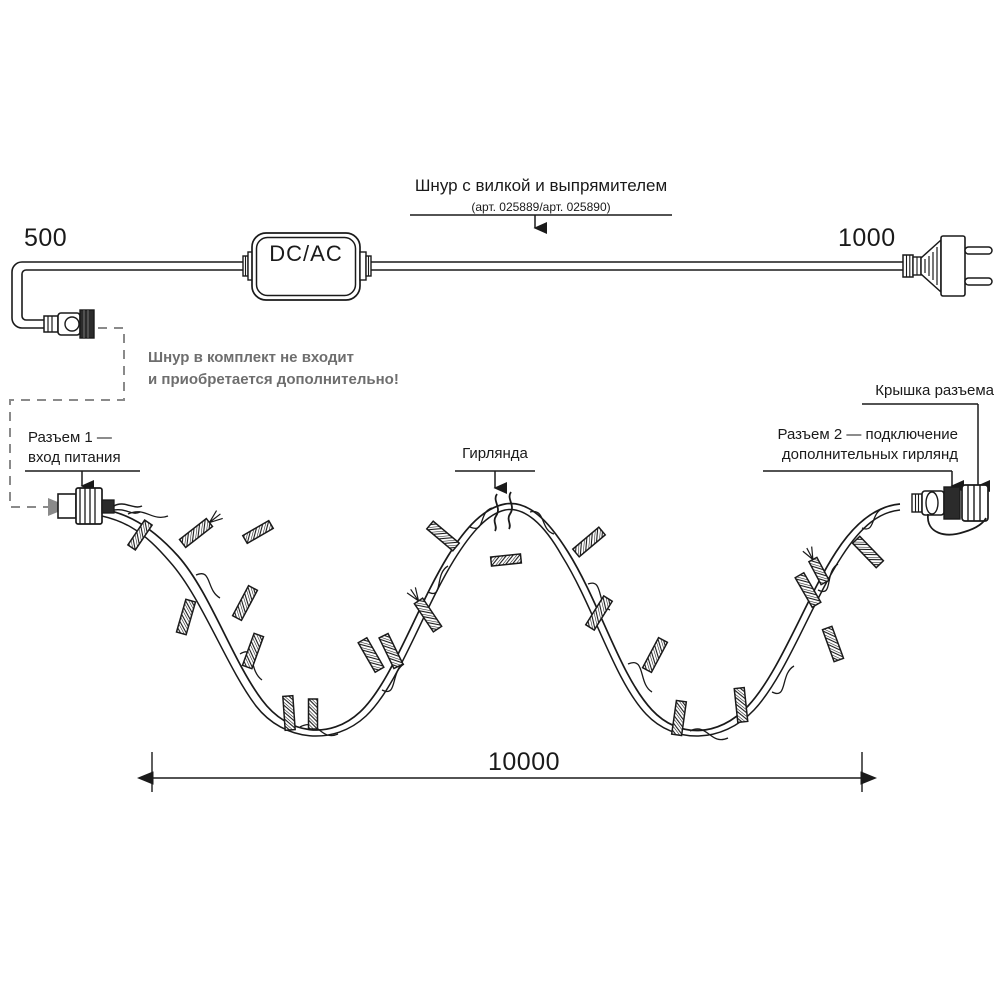 This screenshot has height=1000, width=1000. Describe the element at coordinates (46, 238) in the screenshot. I see `dimension-label-left-cord: 500` at that location.